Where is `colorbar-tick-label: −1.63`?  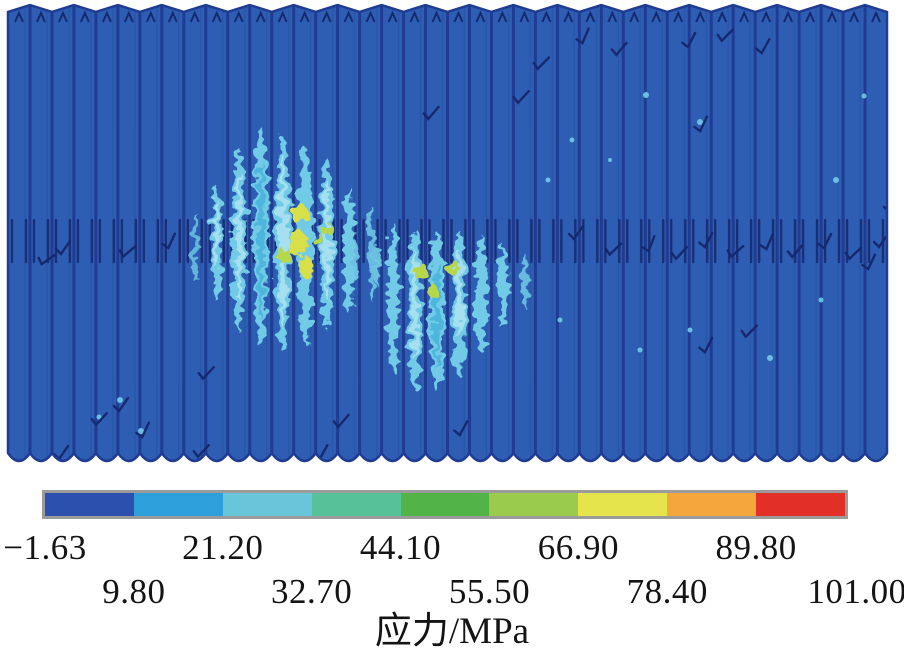 colorbar-tick-label: −1.63 is located at coordinates (45, 547).